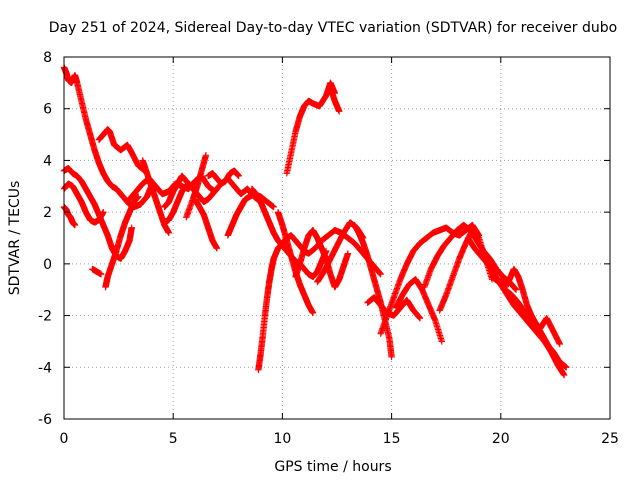 The image size is (640, 484). Describe the element at coordinates (45, 317) in the screenshot. I see `y-tick-label: -2` at that location.